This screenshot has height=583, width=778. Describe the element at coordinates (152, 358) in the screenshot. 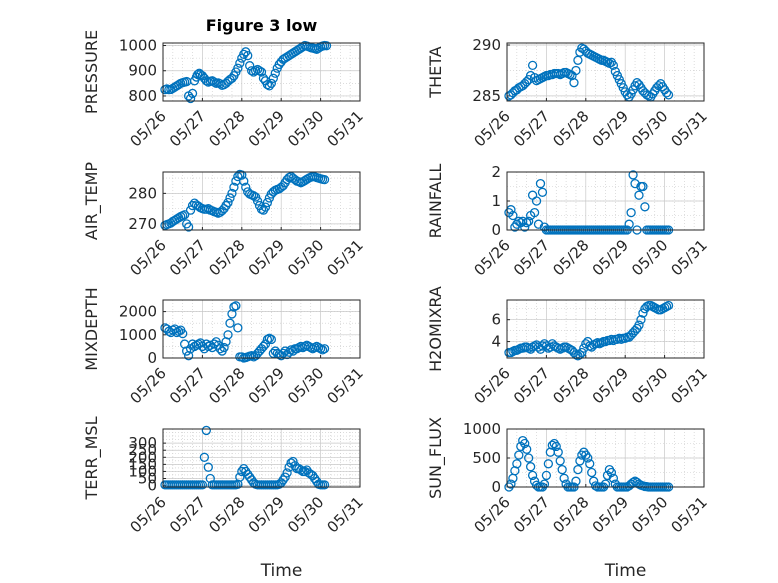

I see `y-tick-label: 0` at that location.